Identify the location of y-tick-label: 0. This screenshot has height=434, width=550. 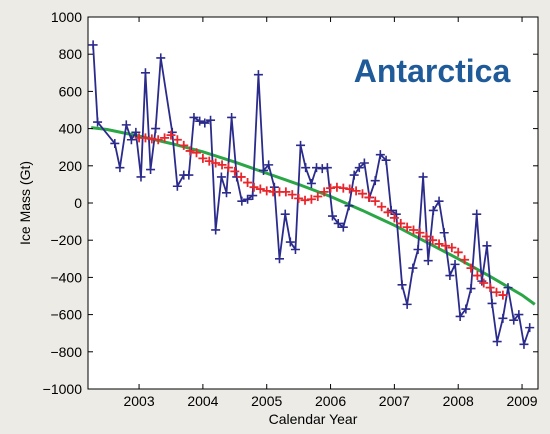
(78, 203).